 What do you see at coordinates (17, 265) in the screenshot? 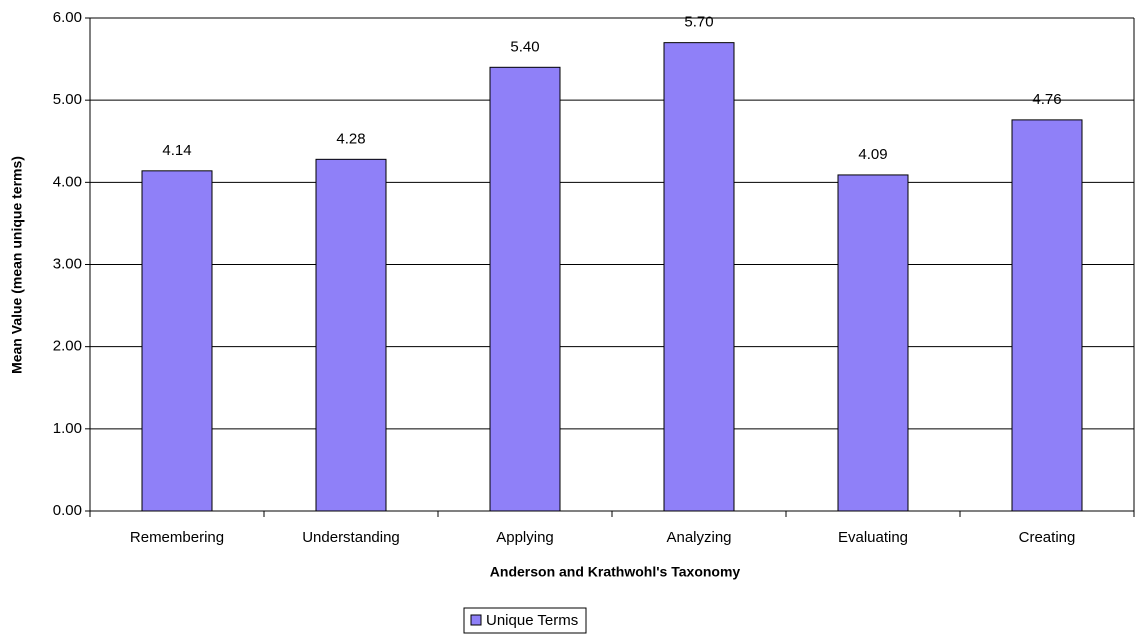
I see `y-axis-label: Mean Value (mean unique terms)` at bounding box center [17, 265].